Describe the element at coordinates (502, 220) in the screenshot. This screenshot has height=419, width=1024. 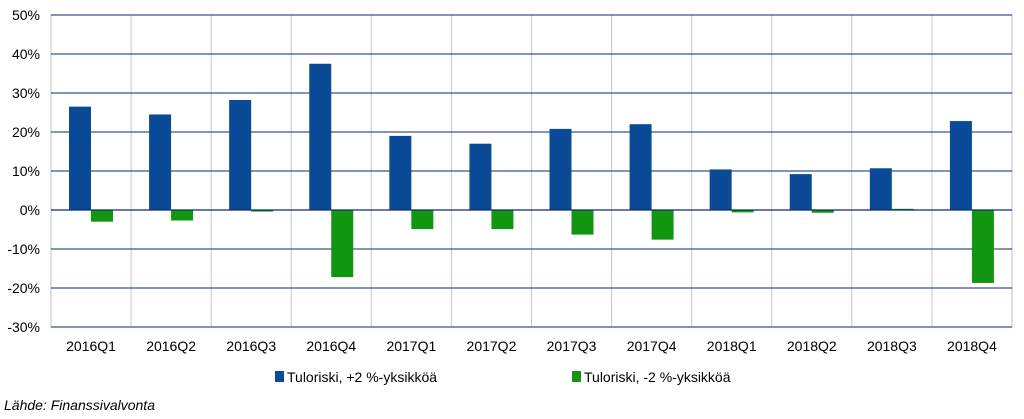
I see `bar-minus-2017Q2` at that location.